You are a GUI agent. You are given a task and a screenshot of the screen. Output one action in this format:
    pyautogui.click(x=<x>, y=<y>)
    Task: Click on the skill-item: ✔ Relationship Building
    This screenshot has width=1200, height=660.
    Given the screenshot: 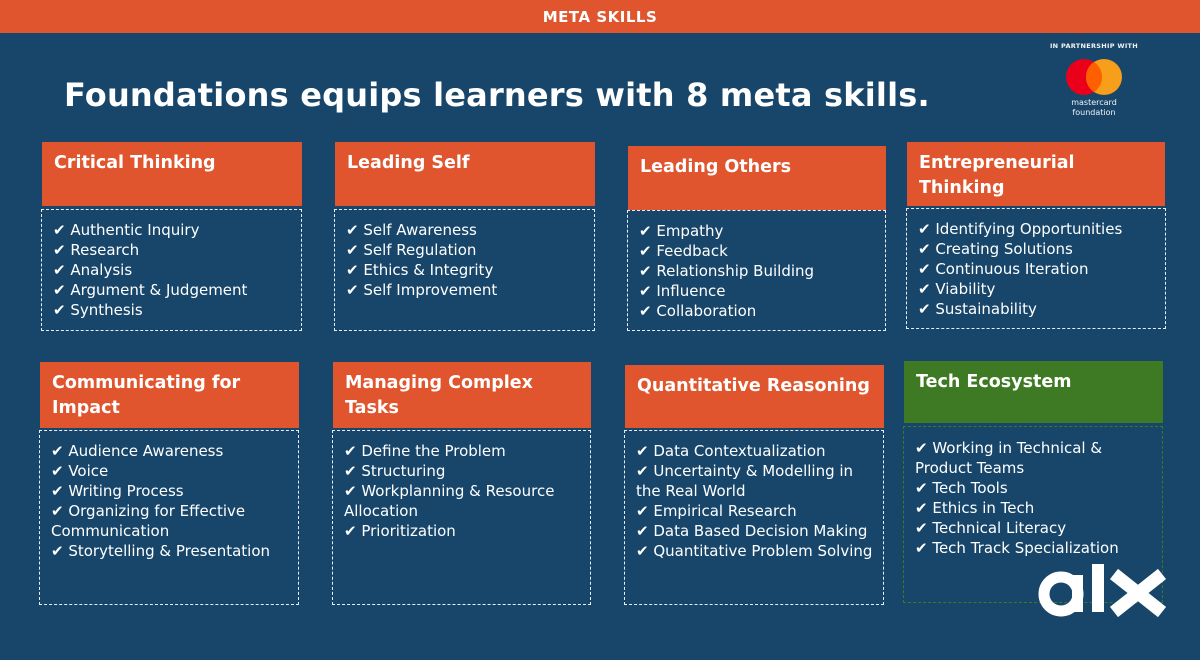 What is the action you would take?
    pyautogui.click(x=727, y=271)
    